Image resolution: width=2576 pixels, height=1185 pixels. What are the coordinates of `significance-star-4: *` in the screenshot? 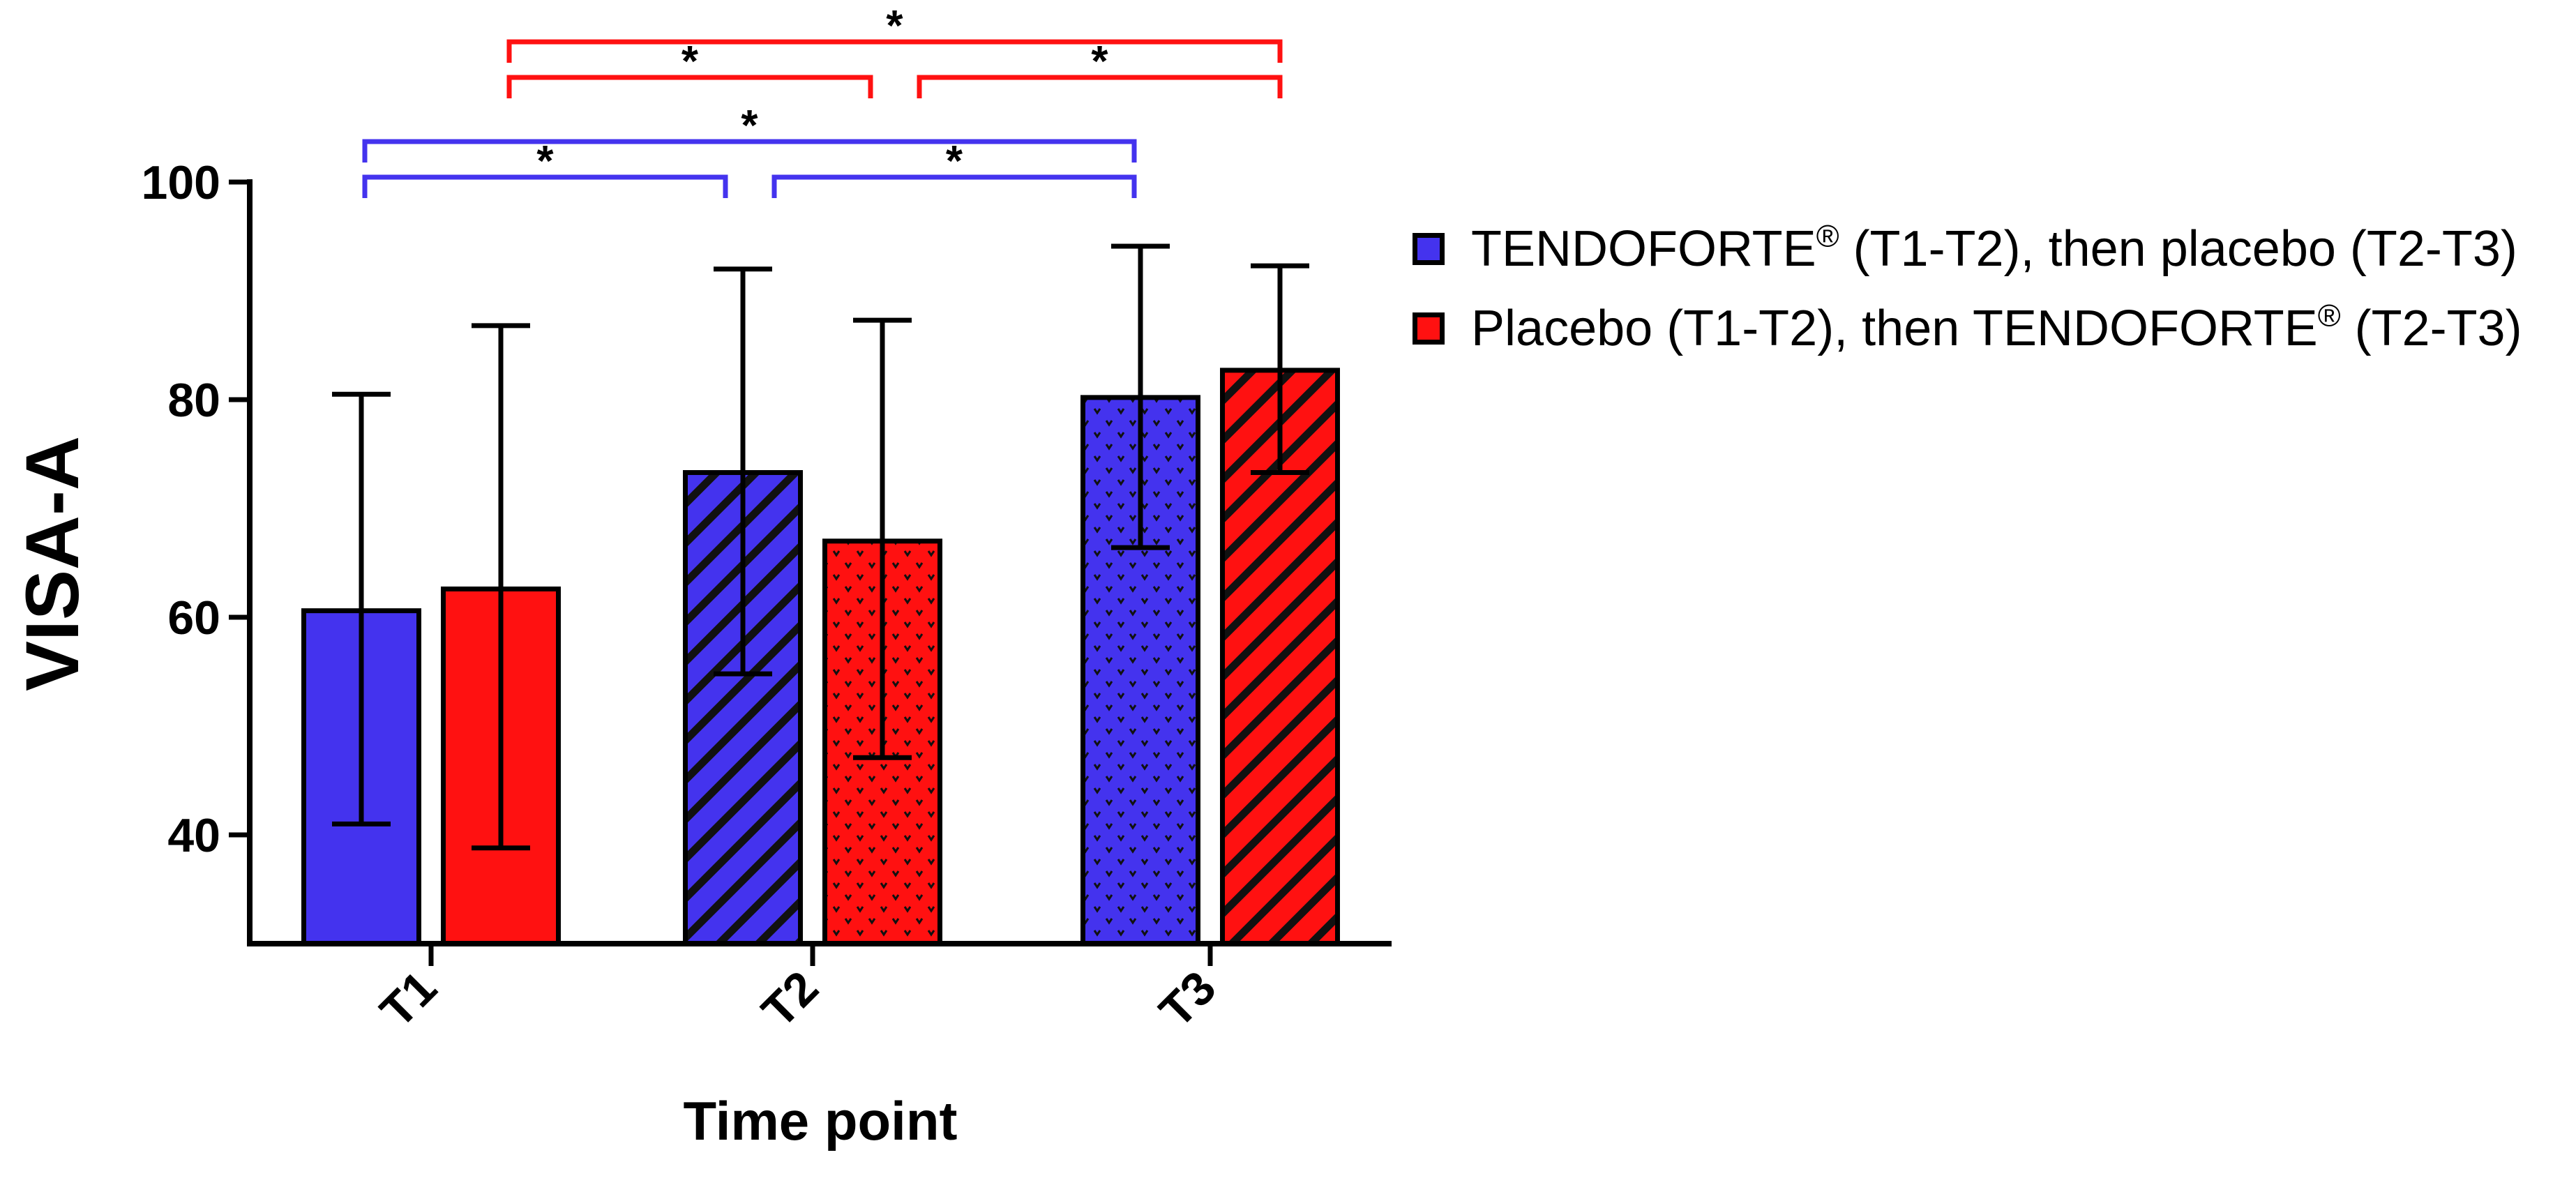 It's located at (690, 62).